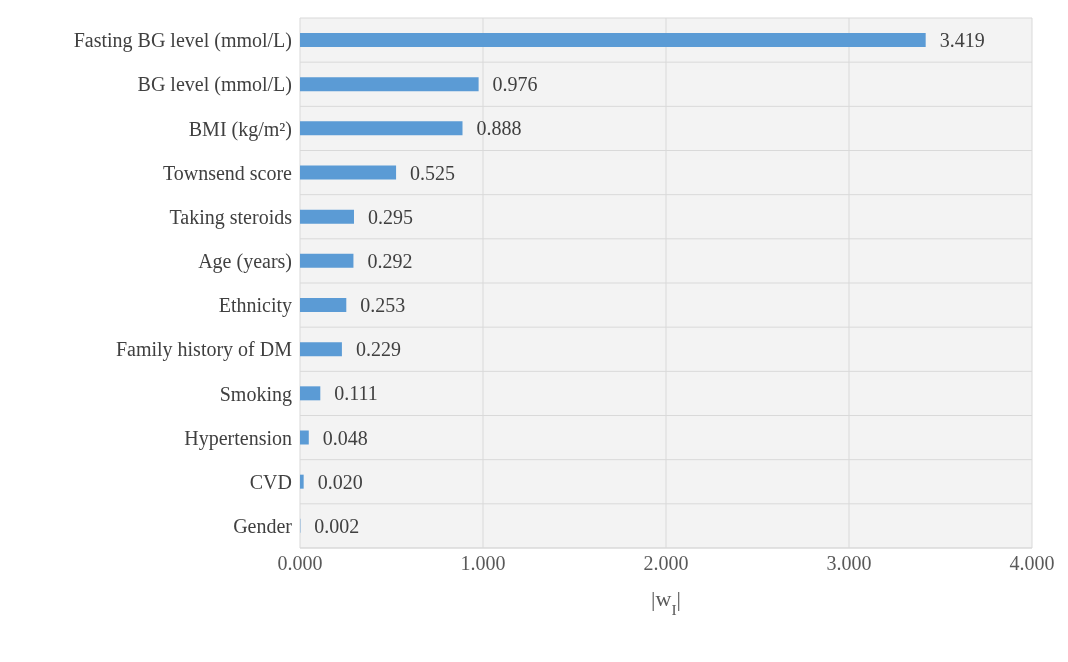 Image resolution: width=1068 pixels, height=662 pixels. I want to click on x-tick-label: 3.000, so click(849, 563).